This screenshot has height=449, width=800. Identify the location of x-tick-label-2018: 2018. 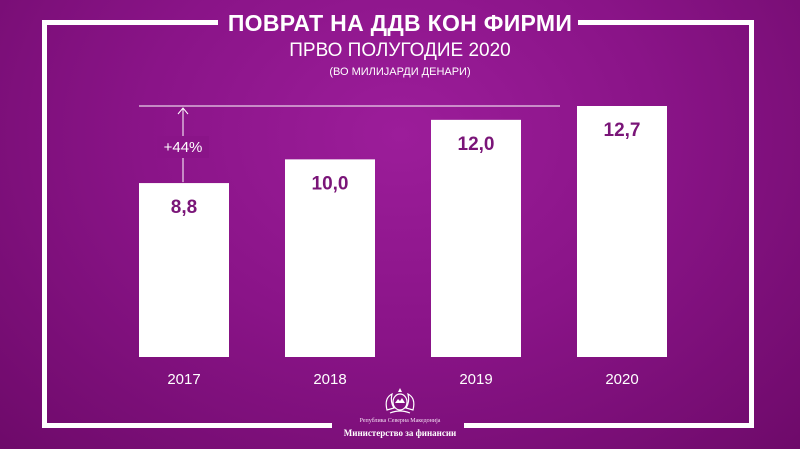
(329, 379).